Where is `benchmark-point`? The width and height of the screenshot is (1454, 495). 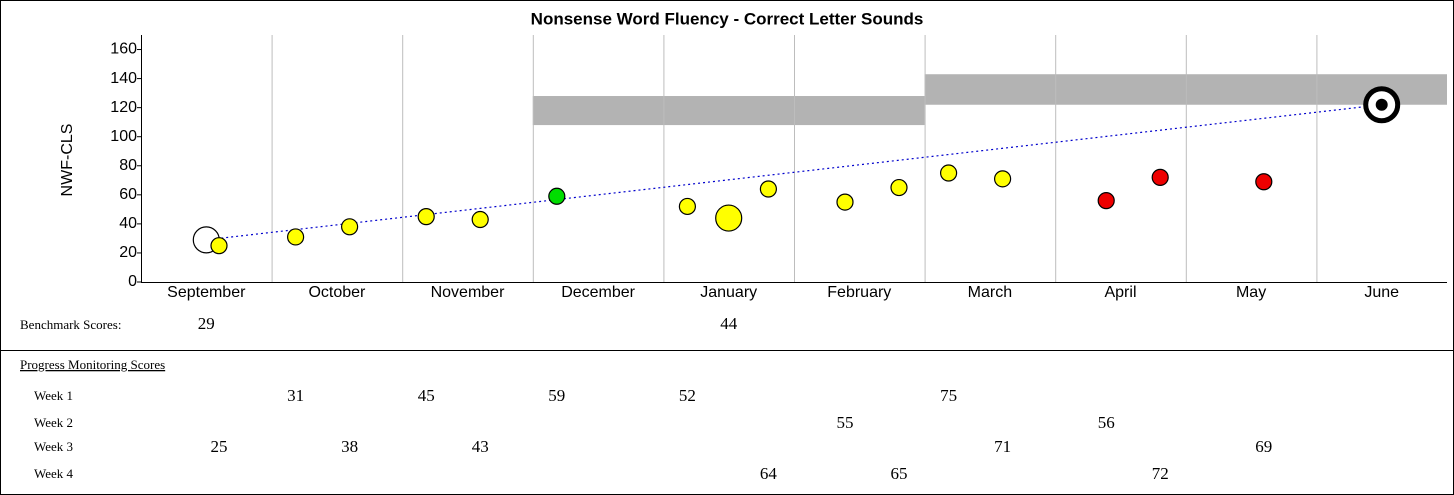
benchmark-point is located at coordinates (729, 218).